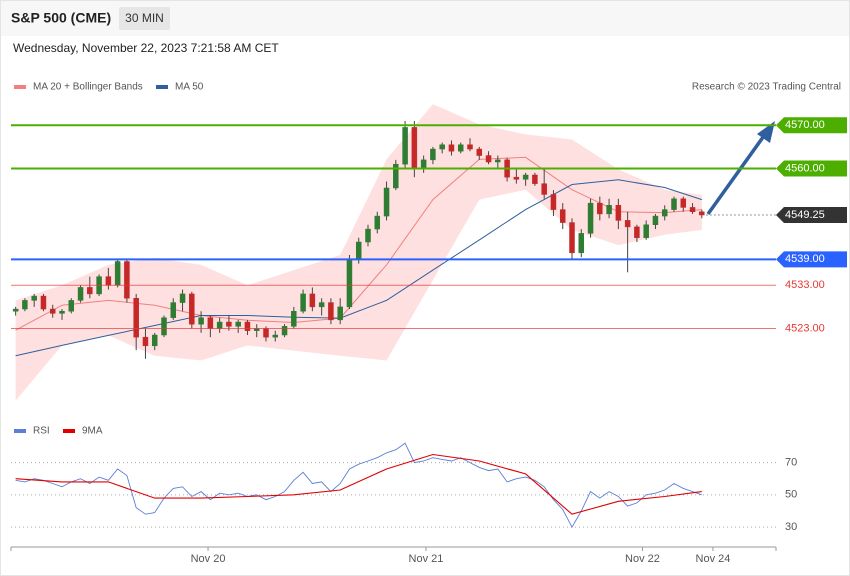 This screenshot has width=850, height=576. I want to click on level-label: 4539.00, so click(805, 259).